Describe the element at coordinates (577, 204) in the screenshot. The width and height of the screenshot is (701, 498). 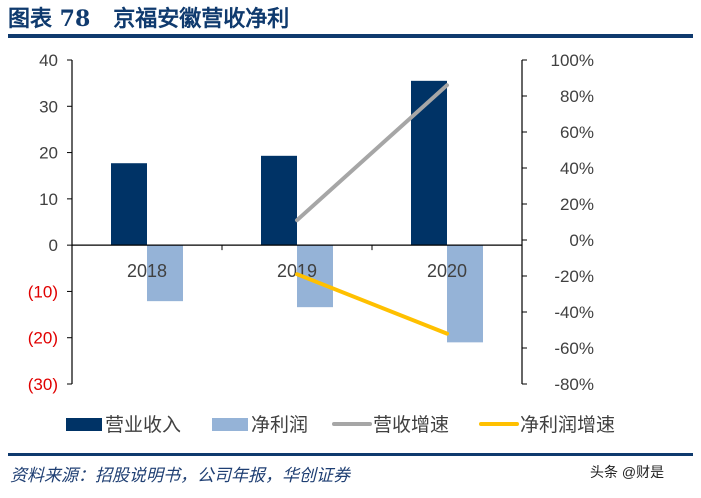
I see `right-axis-tick-label: 20%` at that location.